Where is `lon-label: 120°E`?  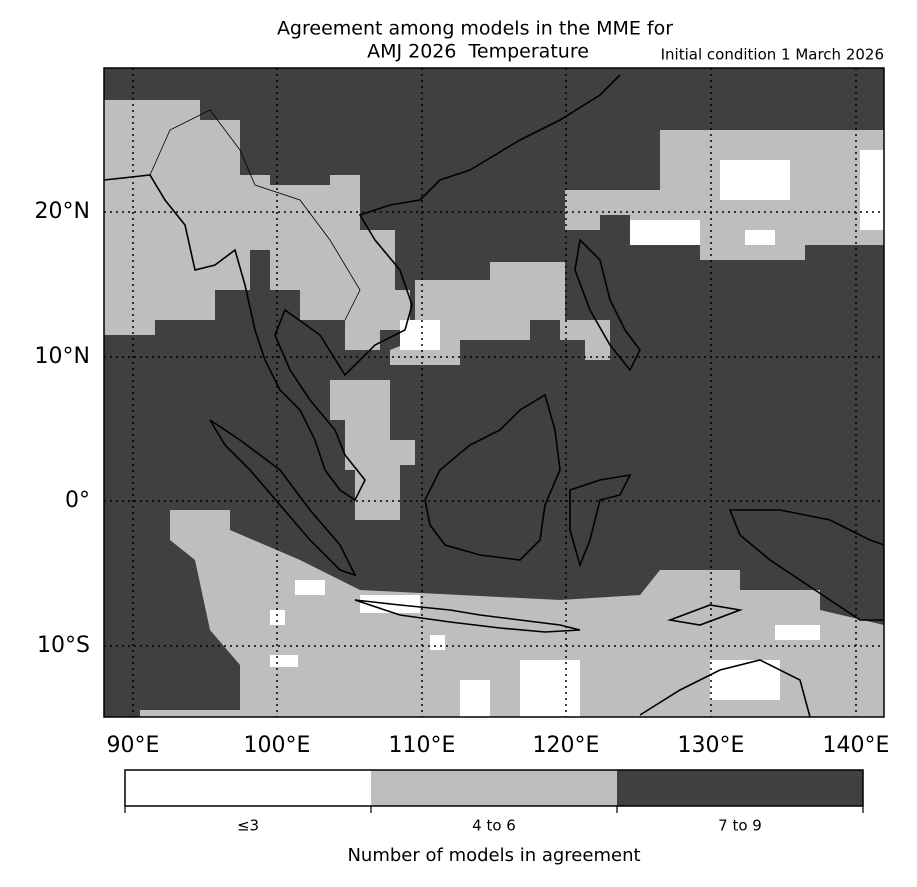
lon-label: 120°E is located at coordinates (566, 745).